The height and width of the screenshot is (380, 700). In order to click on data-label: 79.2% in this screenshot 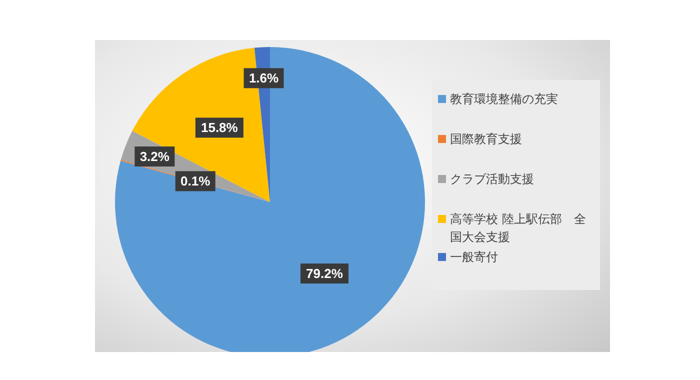, I will do `click(325, 274)`.